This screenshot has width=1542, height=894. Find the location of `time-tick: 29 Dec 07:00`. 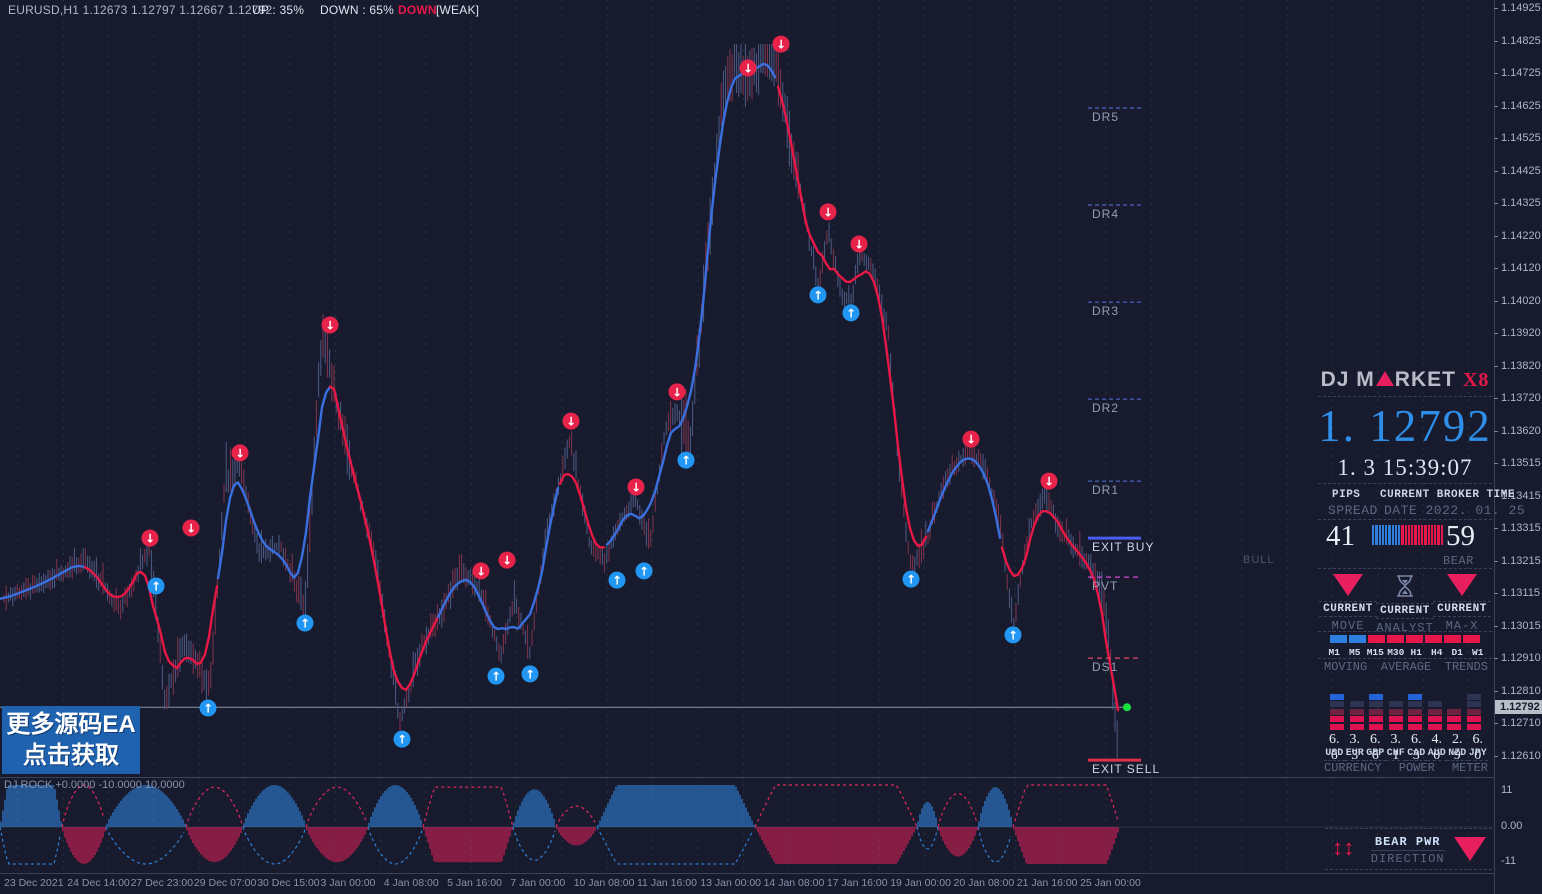

time-tick: 29 Dec 07:00 is located at coordinates (225, 883).